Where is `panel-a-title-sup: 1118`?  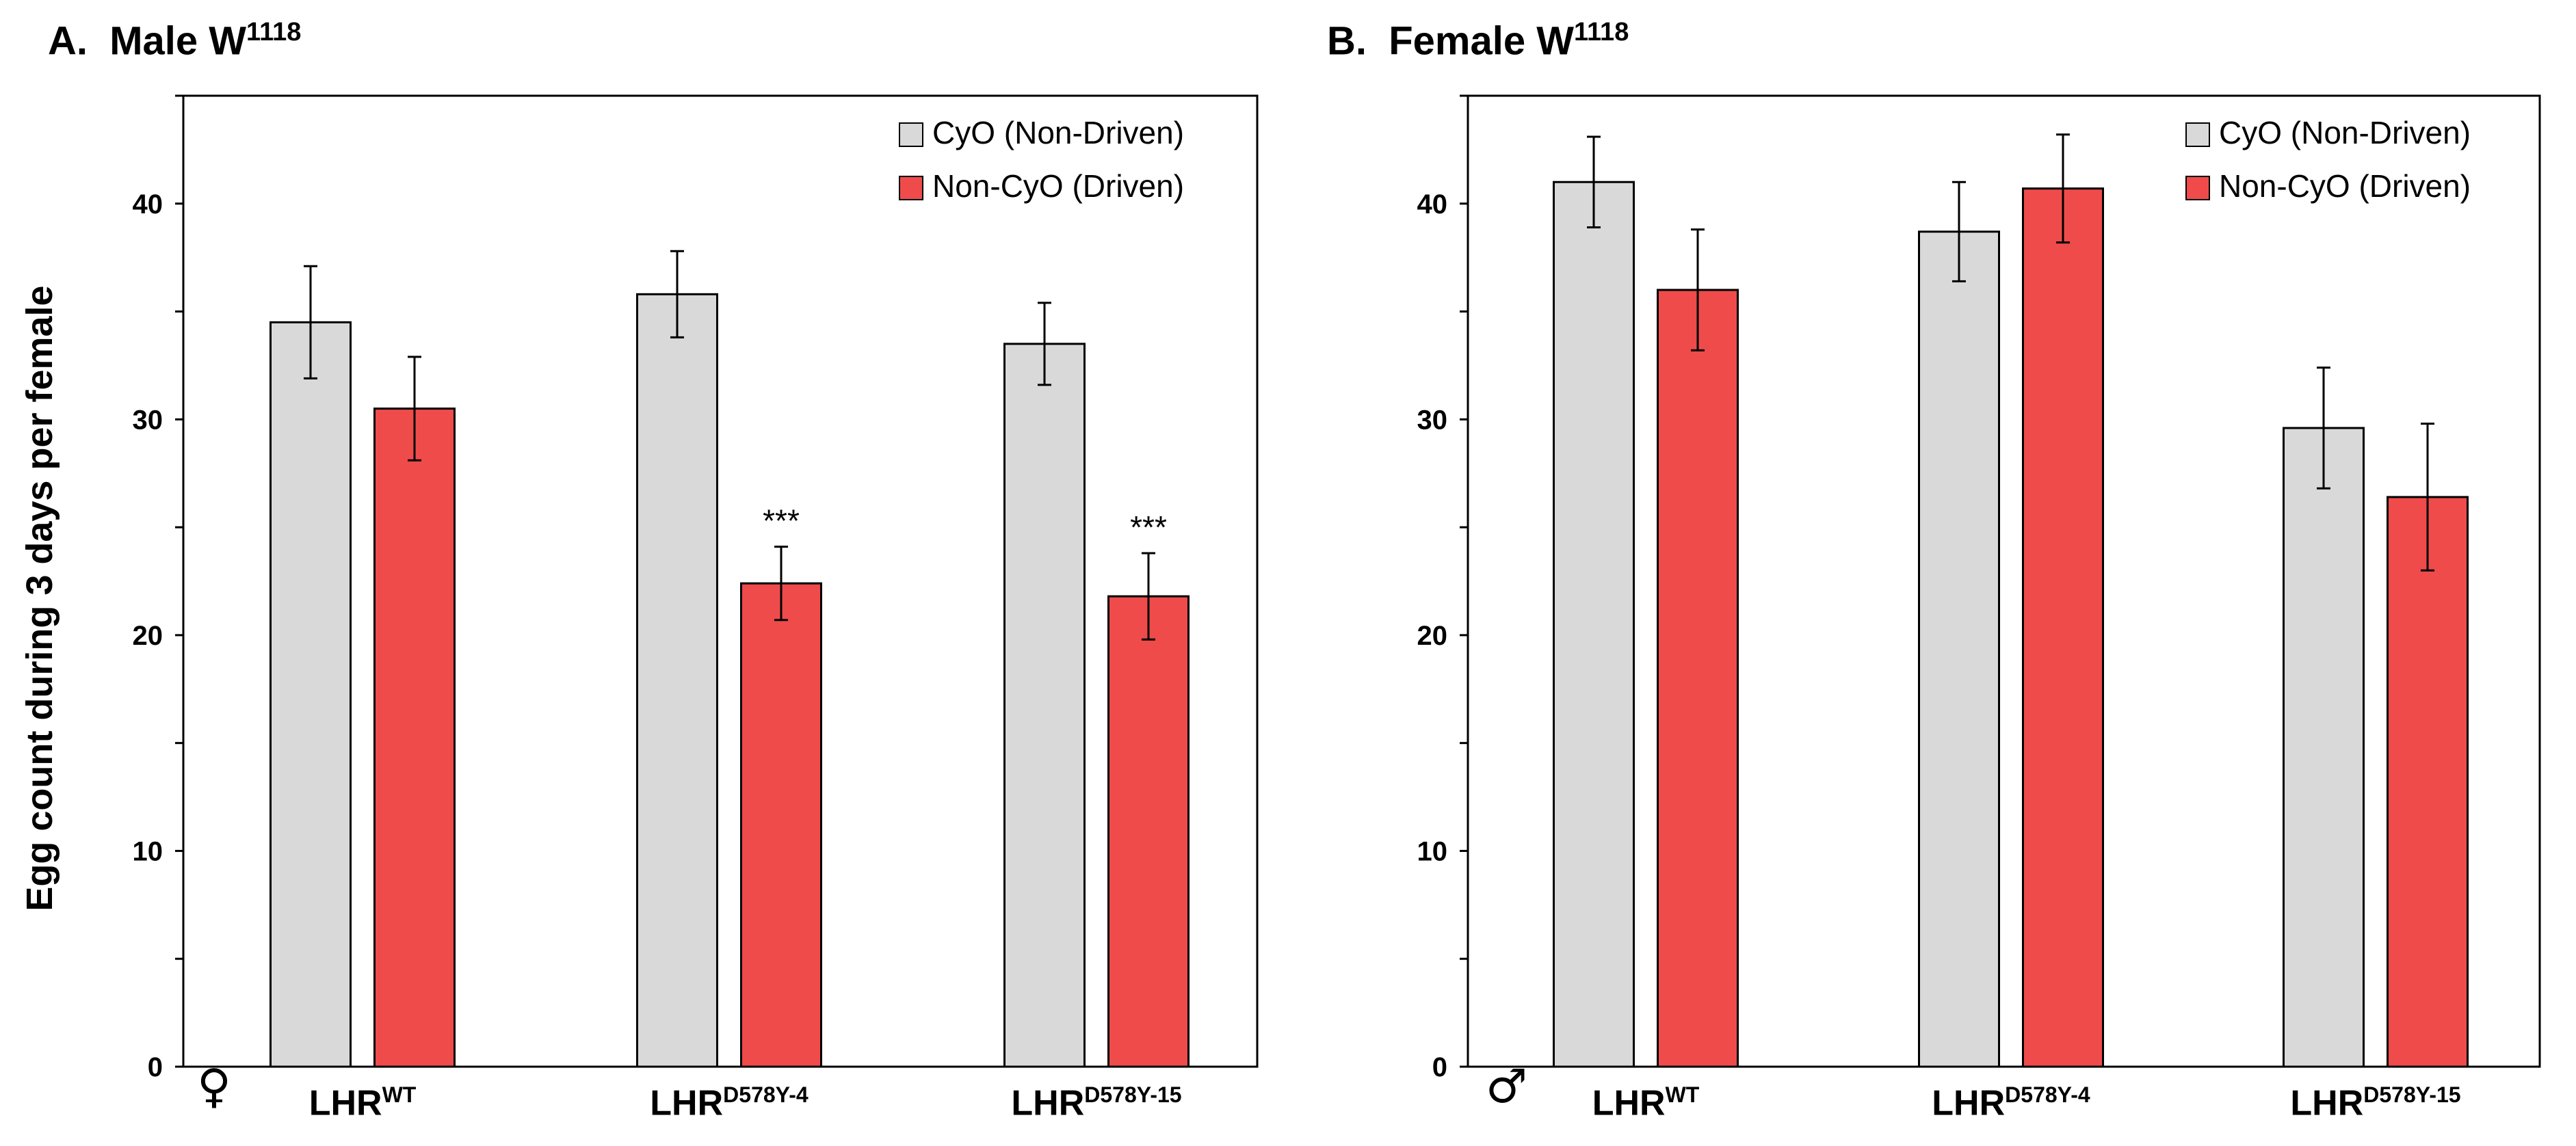 panel-a-title-sup: 1118 is located at coordinates (274, 32).